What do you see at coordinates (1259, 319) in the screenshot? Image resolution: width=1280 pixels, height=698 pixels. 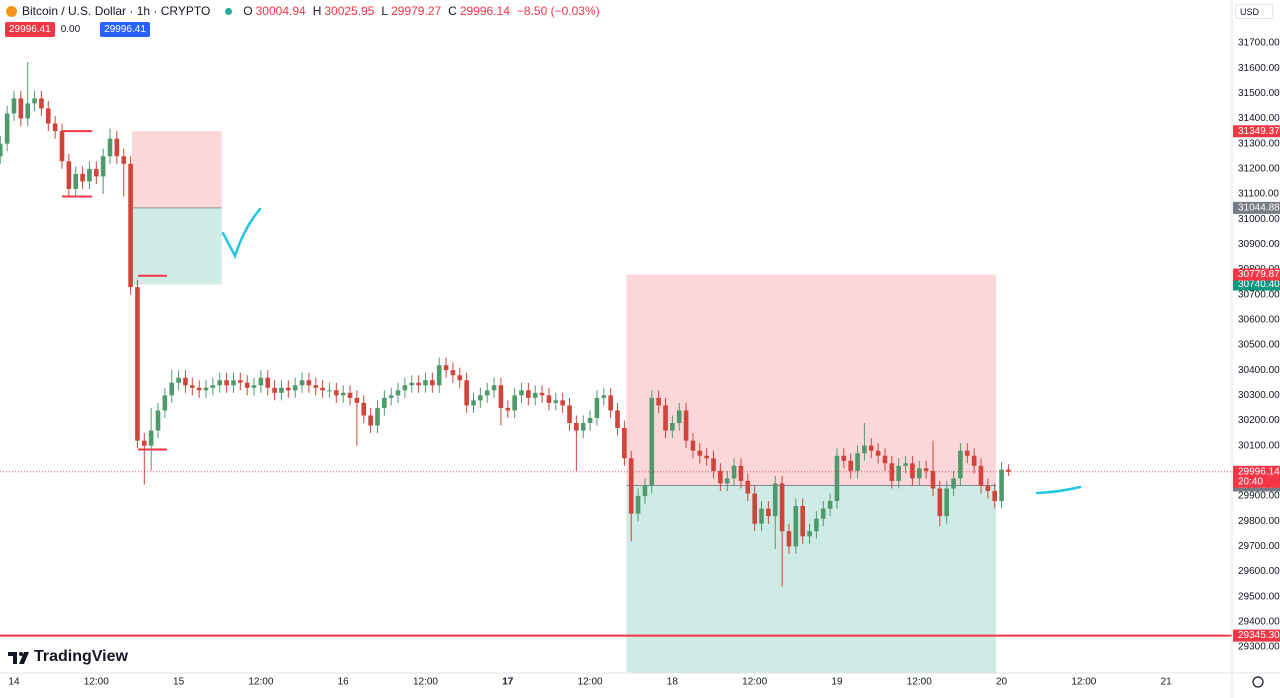 I see `y-tick-label: 30600.00` at bounding box center [1259, 319].